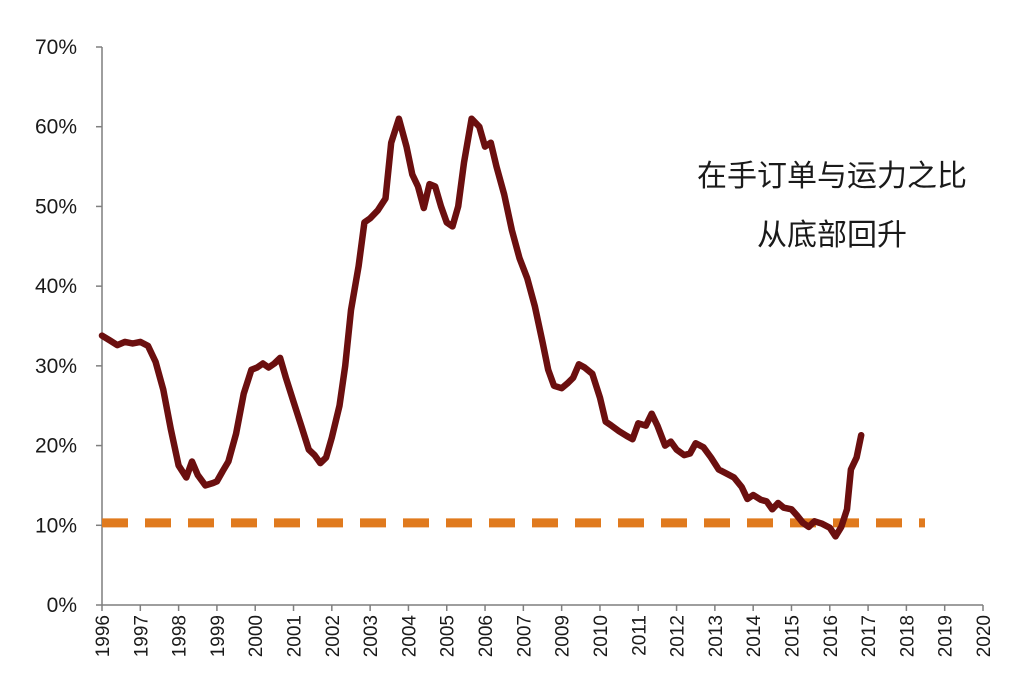  I want to click on x-tick-label: 2013, so click(716, 636).